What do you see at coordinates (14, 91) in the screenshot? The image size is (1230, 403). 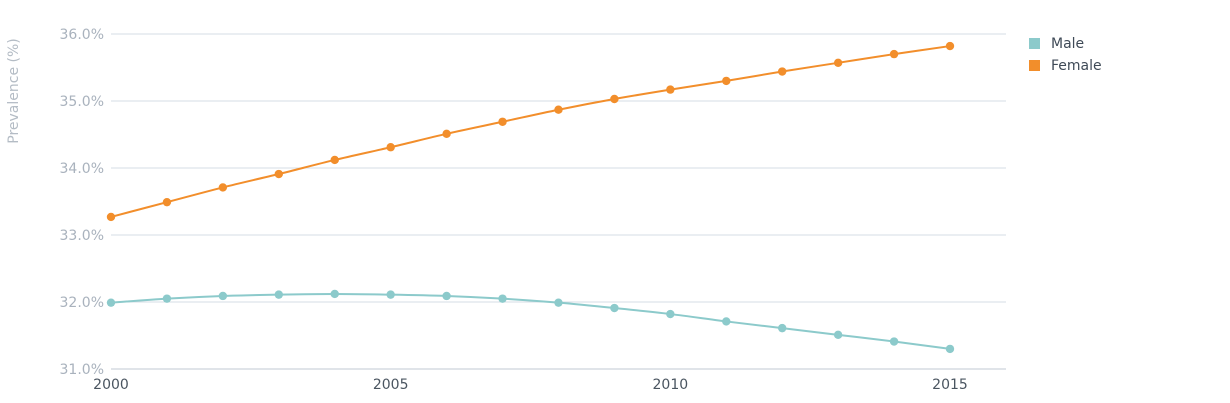 I see `y-axis-label: Prevalence (%)` at bounding box center [14, 91].